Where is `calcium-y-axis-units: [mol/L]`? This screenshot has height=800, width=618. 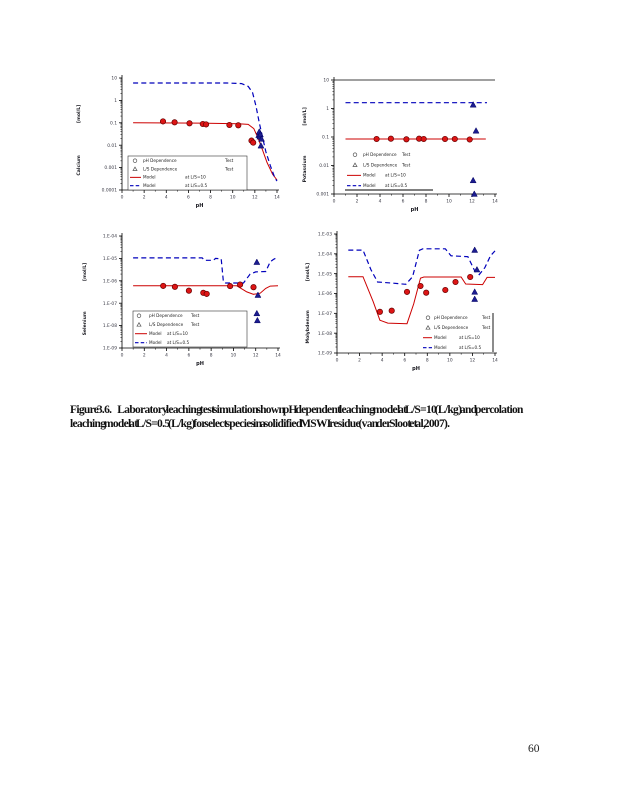
calcium-y-axis-units: [mol/L] is located at coordinates (79, 114).